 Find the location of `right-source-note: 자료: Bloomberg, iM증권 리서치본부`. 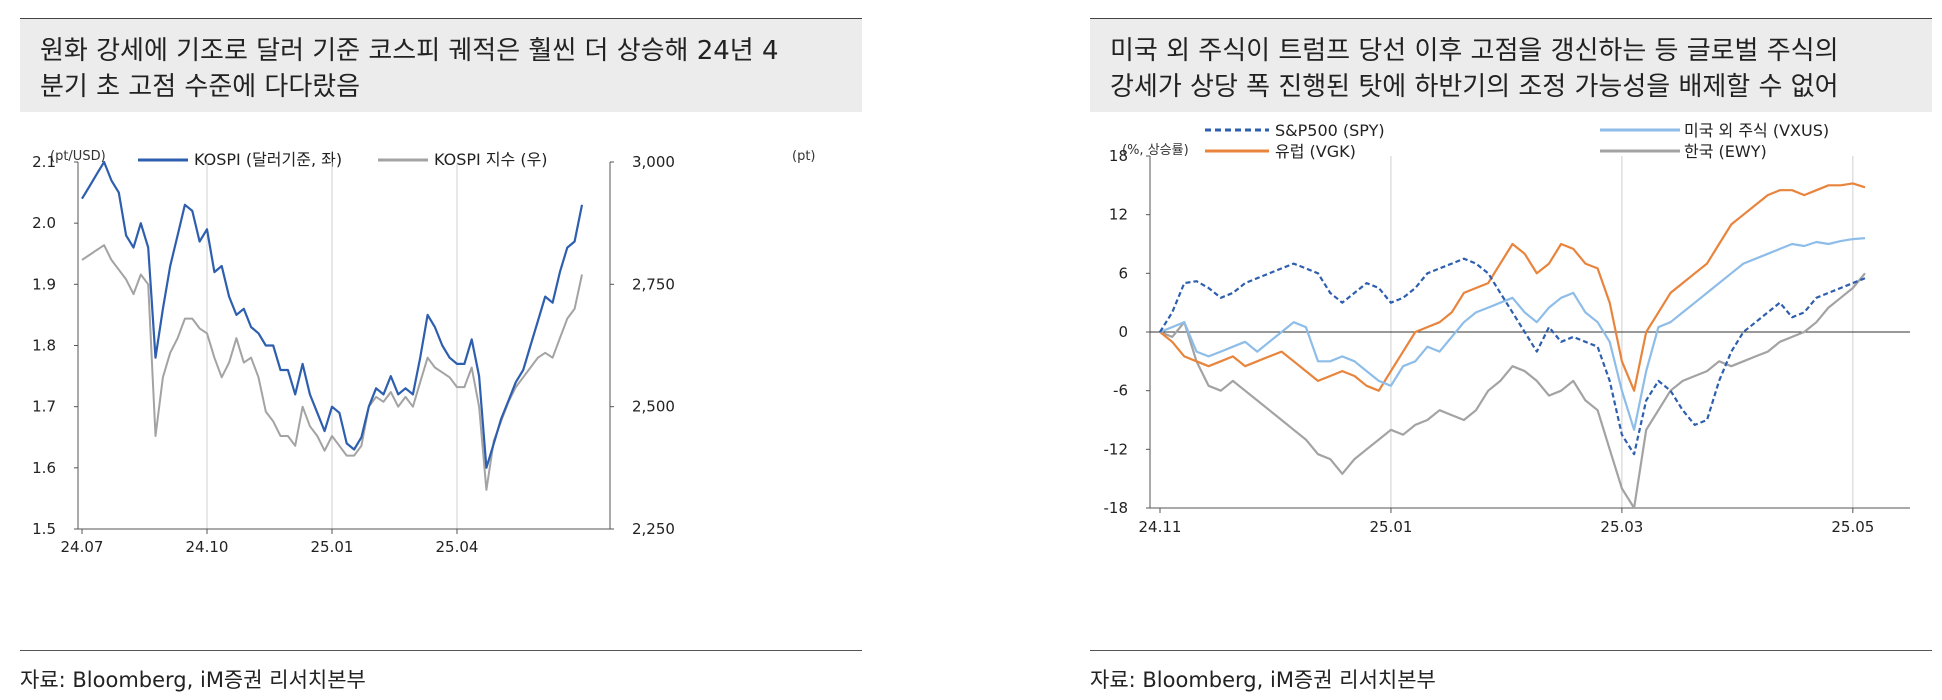

right-source-note: 자료: Bloomberg, iM증권 리서치본부 is located at coordinates (1263, 680).